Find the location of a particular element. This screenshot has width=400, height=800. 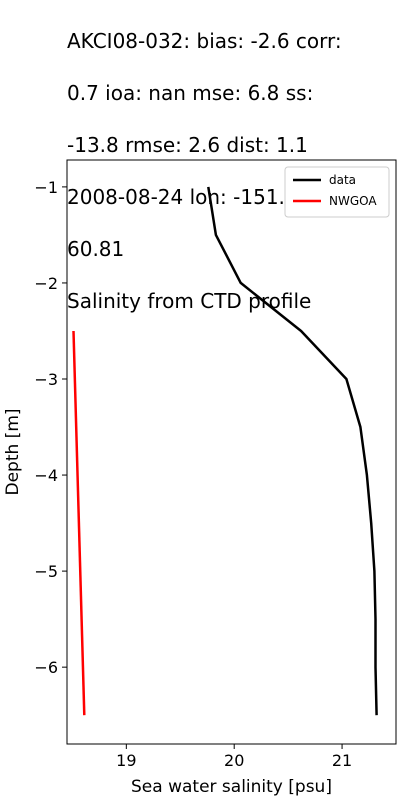

series-line-nwgoa is located at coordinates (79, 523).